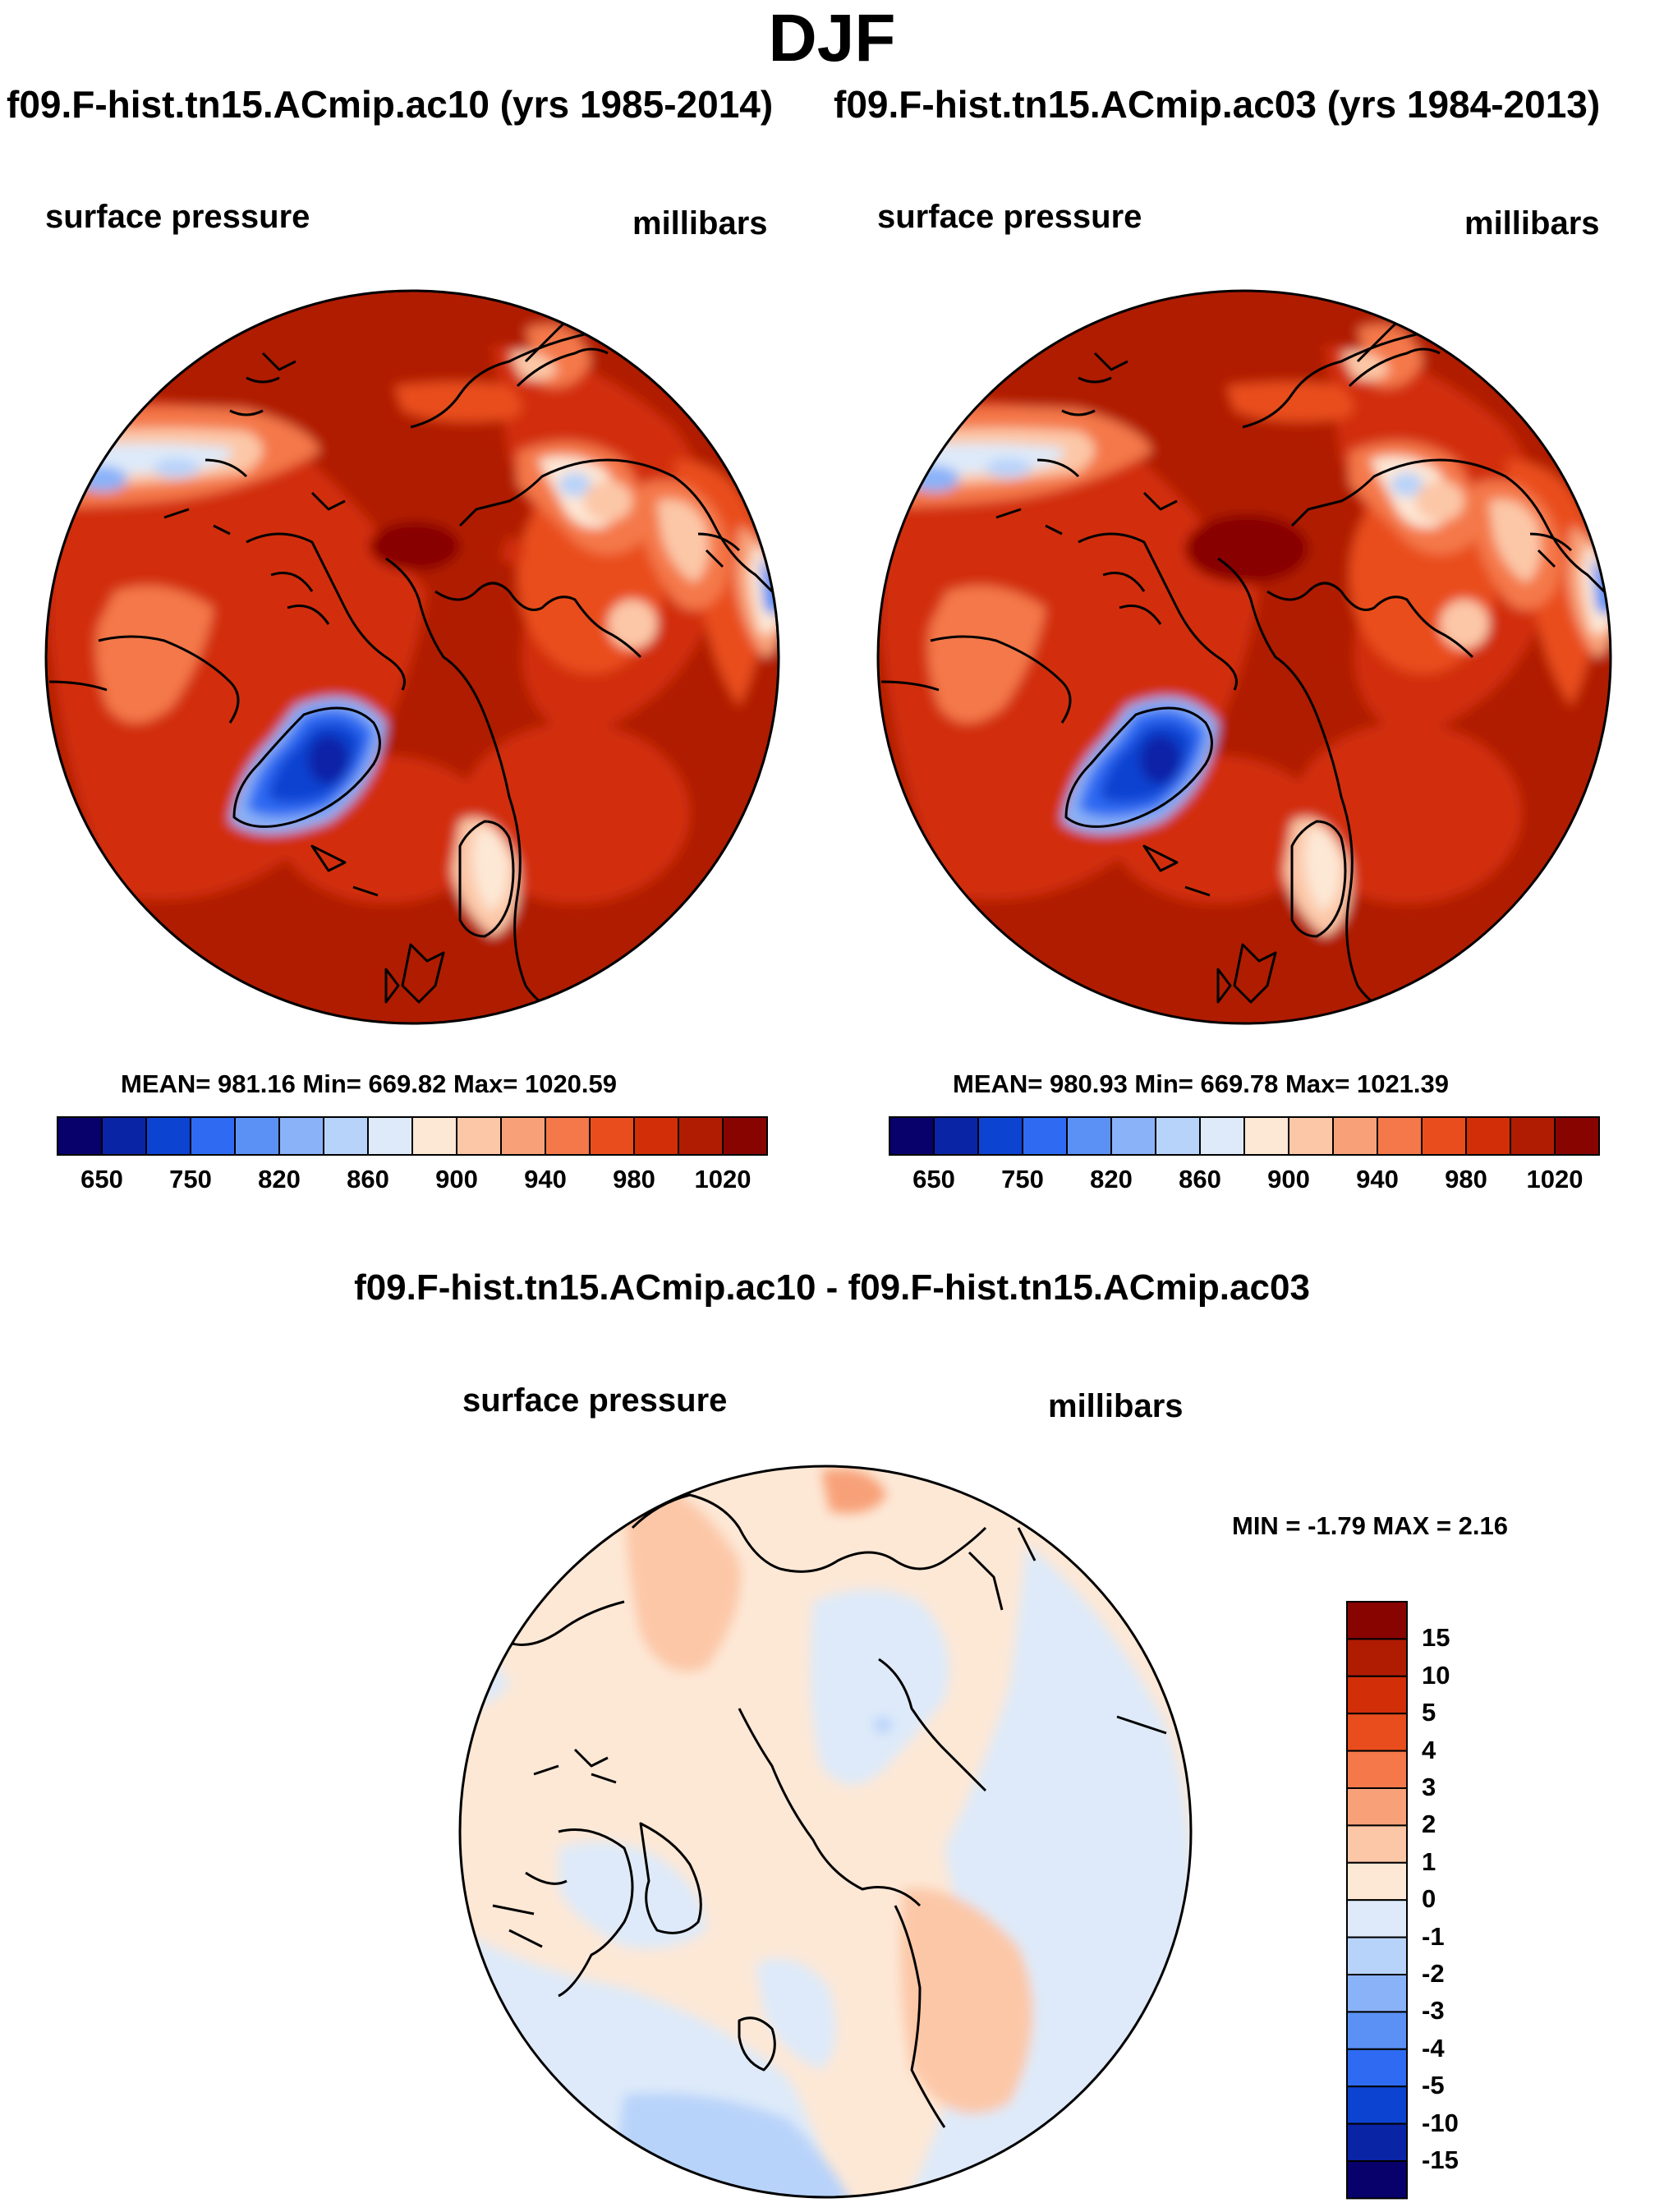 The image size is (1664, 2212). What do you see at coordinates (1433, 1936) in the screenshot?
I see `colorbar-tick-label: -1` at bounding box center [1433, 1936].